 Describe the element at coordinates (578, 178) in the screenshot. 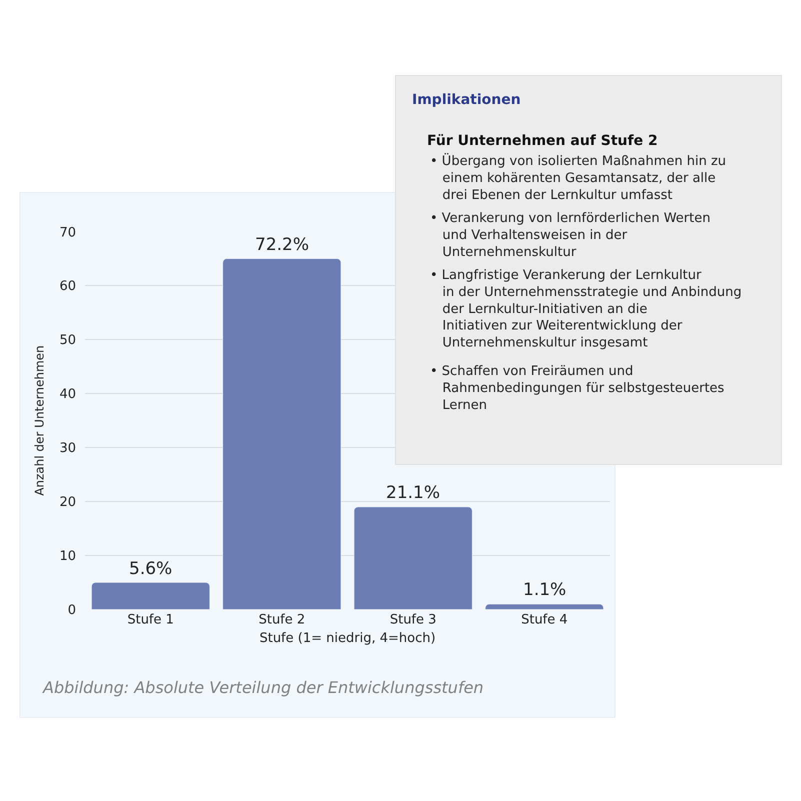

I see `text: • Übergang von isolierten Maßnahmen hin zu einem kohärenten Gesamtansatz, der alle drei Ebenen der Lernkultur umfasst` at that location.